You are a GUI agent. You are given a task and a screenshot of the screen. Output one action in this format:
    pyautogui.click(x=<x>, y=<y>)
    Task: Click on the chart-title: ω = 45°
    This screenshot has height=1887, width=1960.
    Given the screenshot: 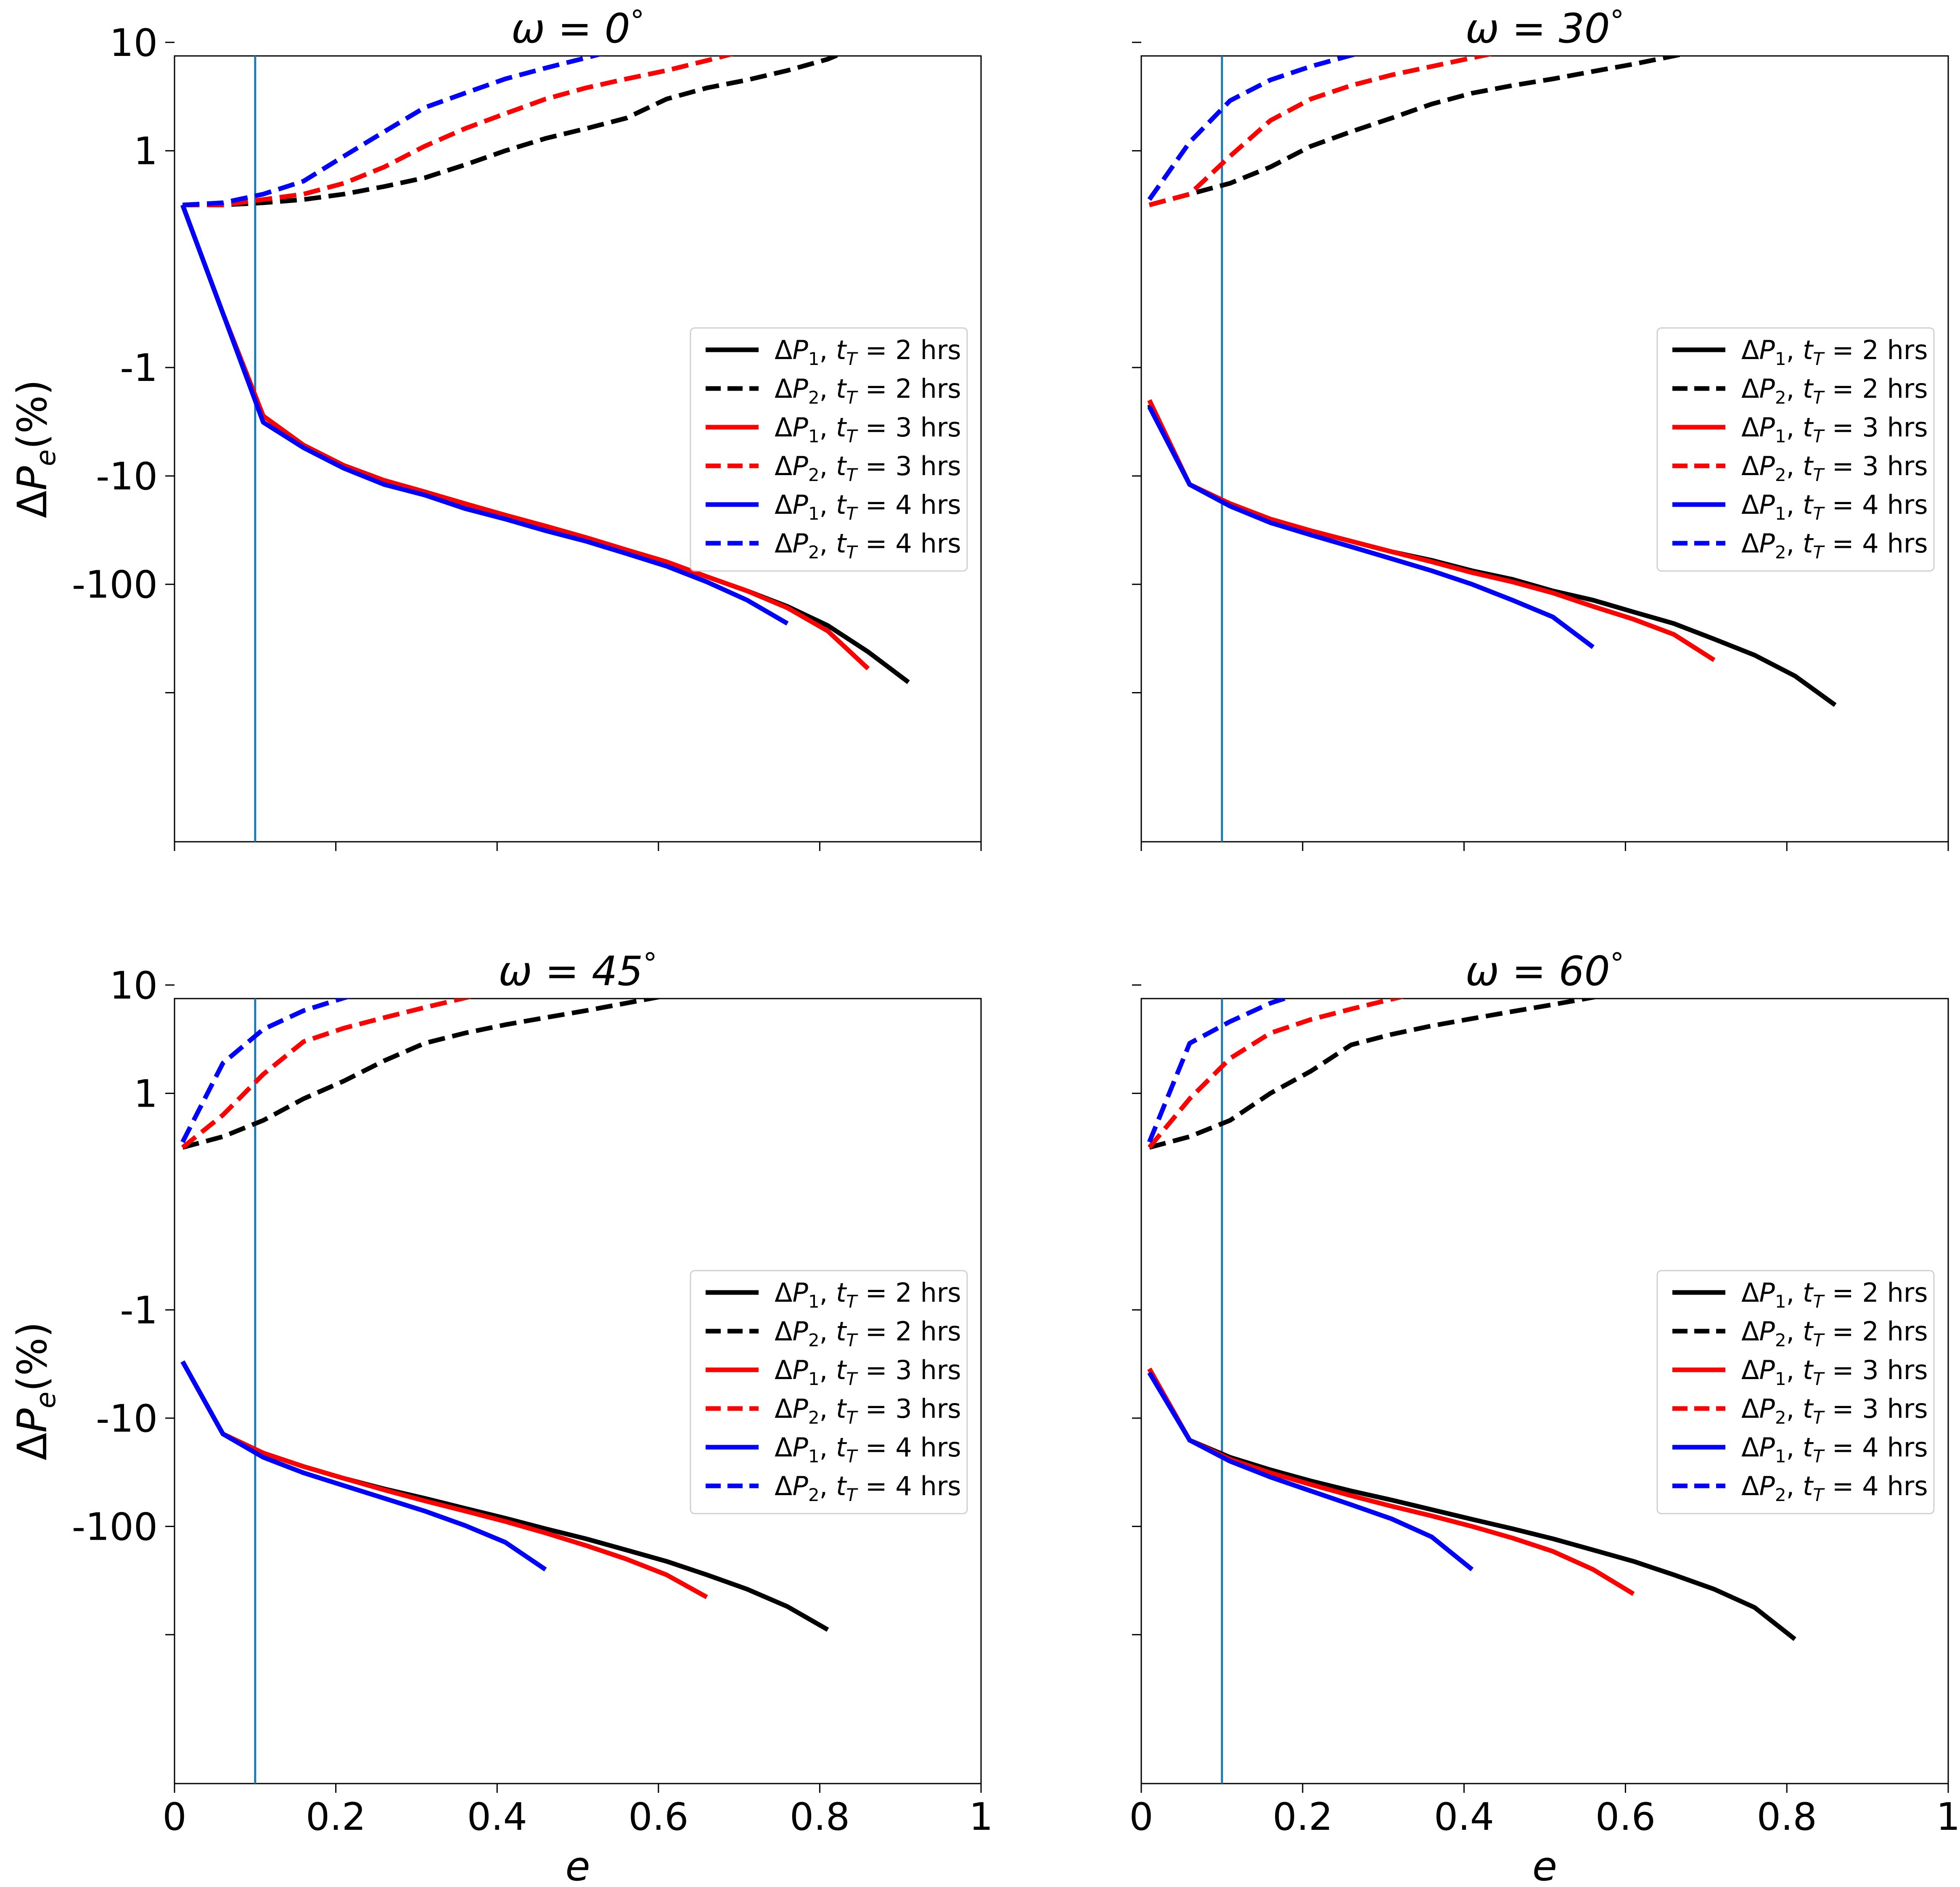 What is the action you would take?
    pyautogui.click(x=577, y=971)
    